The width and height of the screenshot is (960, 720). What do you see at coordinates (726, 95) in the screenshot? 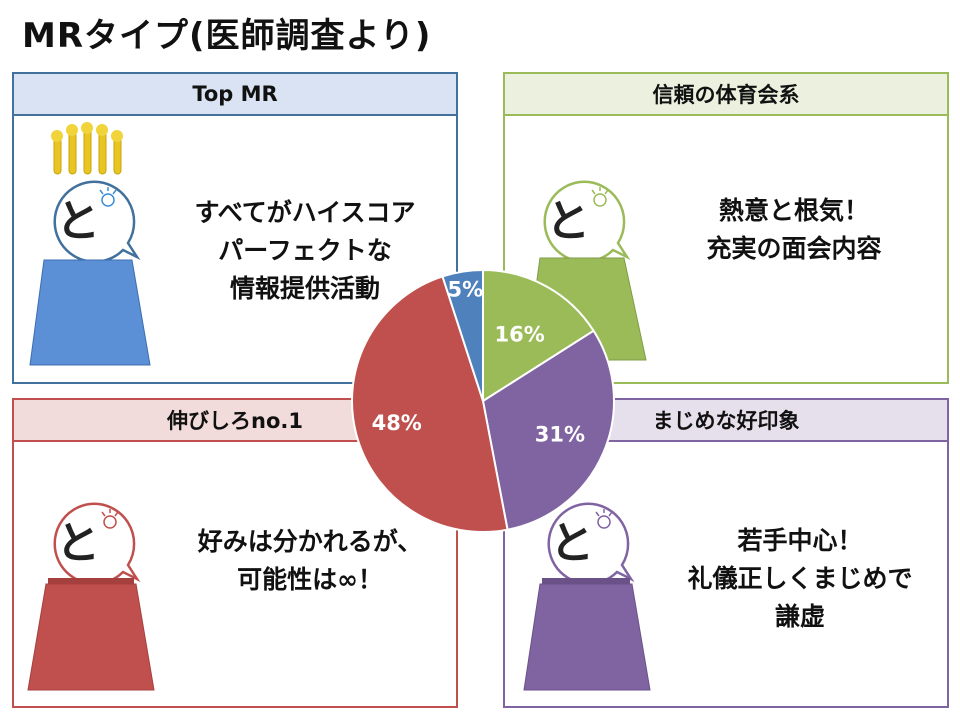
I see `panel-header-taiikukai: 信頼の体育会系` at bounding box center [726, 95].